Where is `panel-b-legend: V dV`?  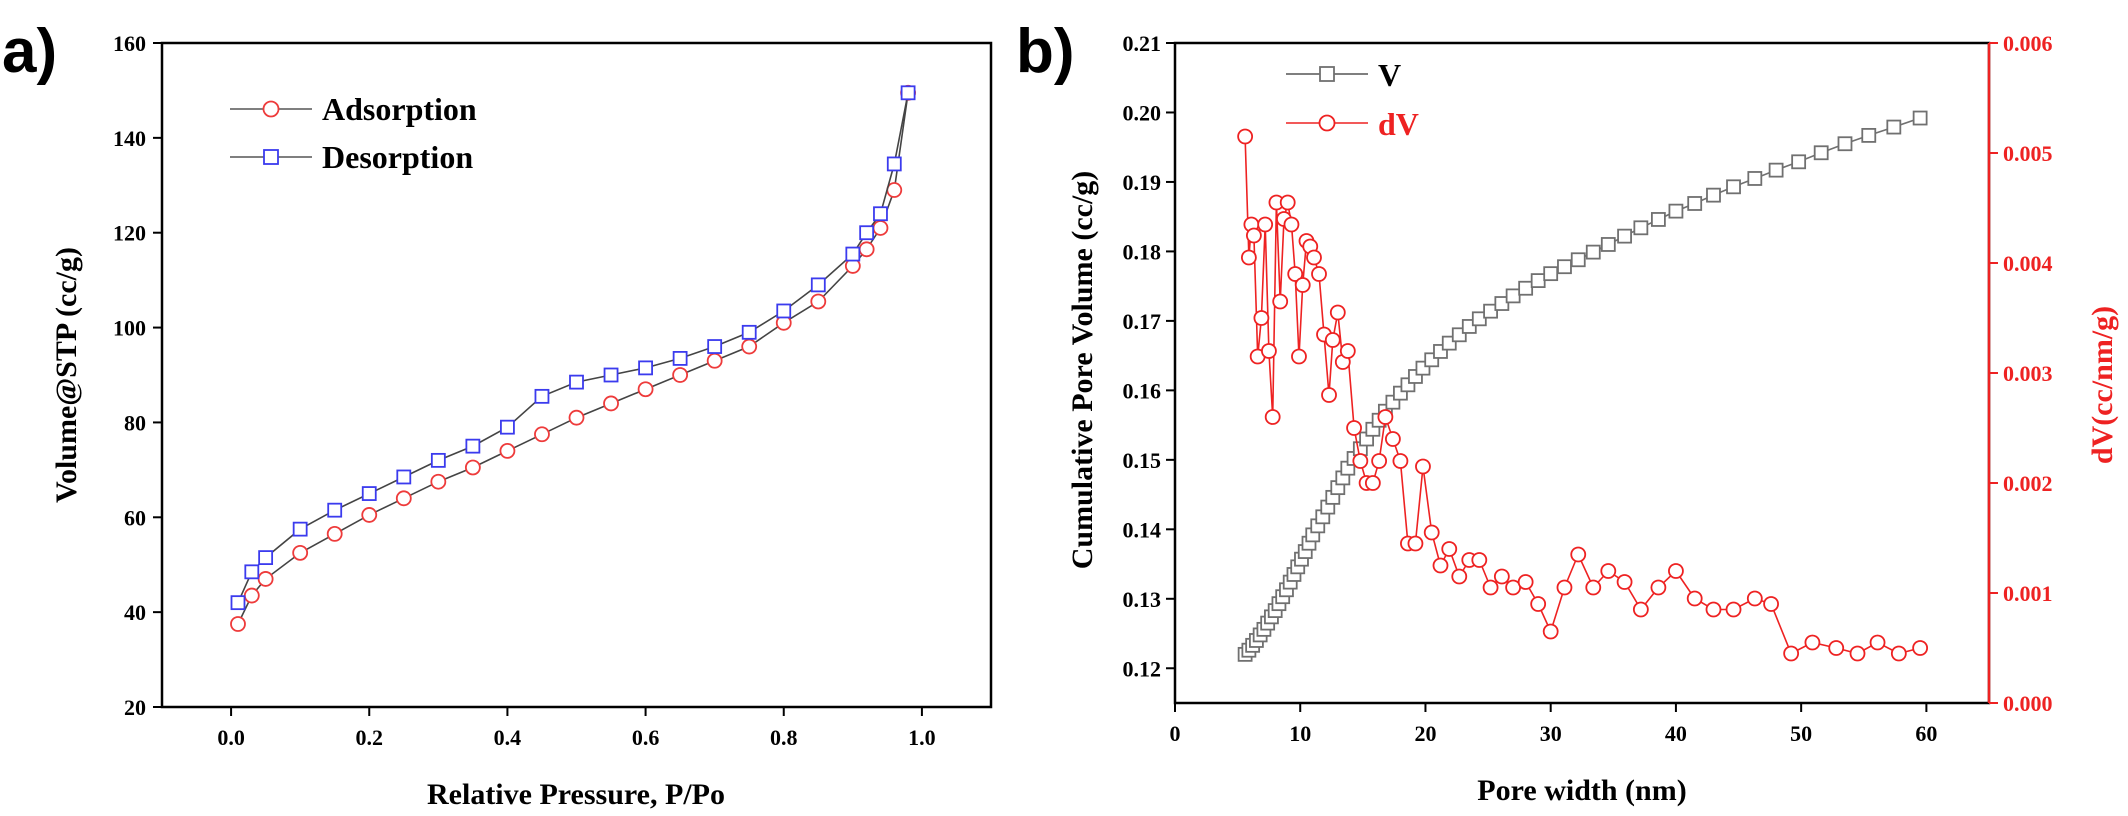
panel-b-legend: V dV is located at coordinates (1352, 99).